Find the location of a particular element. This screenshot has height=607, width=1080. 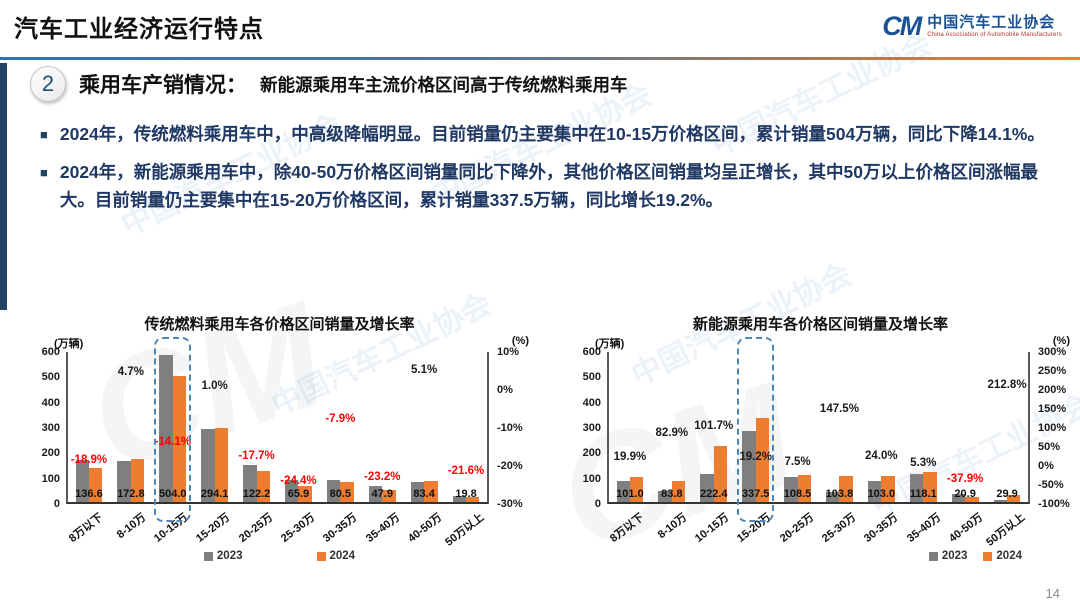

value-label: 20.9 is located at coordinates (965, 494).